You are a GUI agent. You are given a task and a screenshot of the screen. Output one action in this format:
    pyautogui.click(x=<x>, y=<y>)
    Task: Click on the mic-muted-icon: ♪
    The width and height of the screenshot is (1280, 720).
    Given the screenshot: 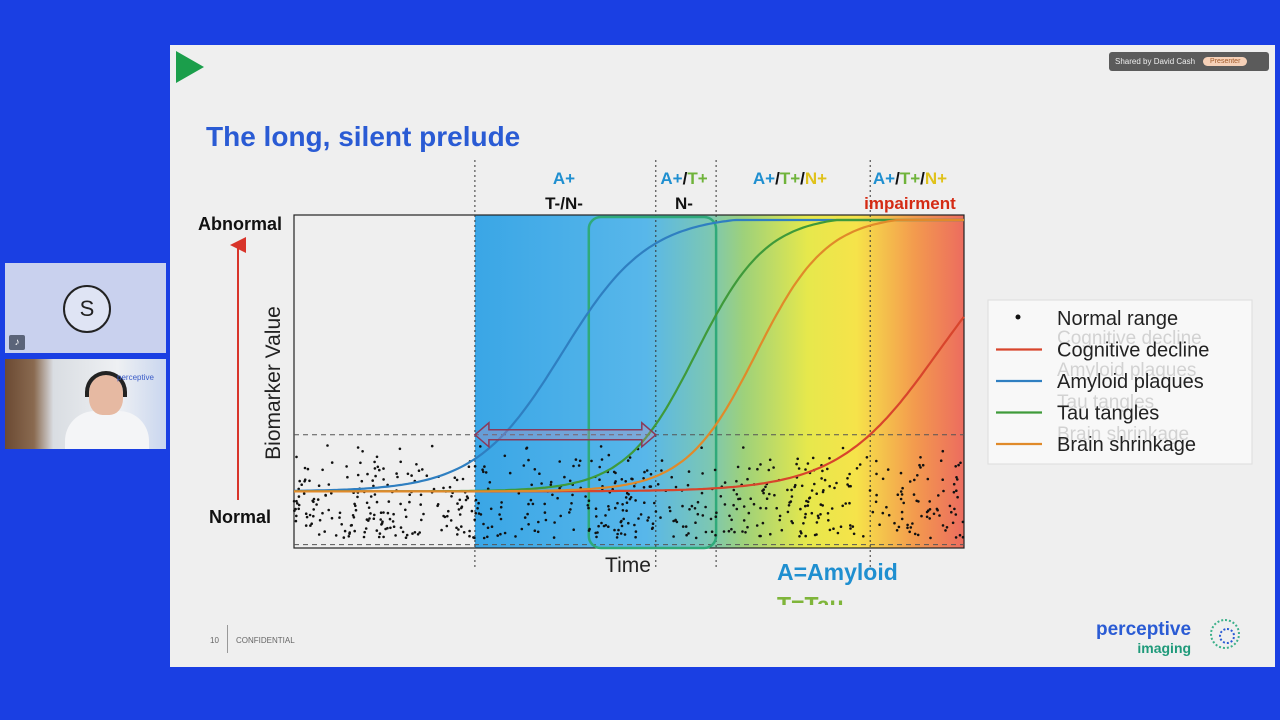 What is the action you would take?
    pyautogui.click(x=17, y=342)
    